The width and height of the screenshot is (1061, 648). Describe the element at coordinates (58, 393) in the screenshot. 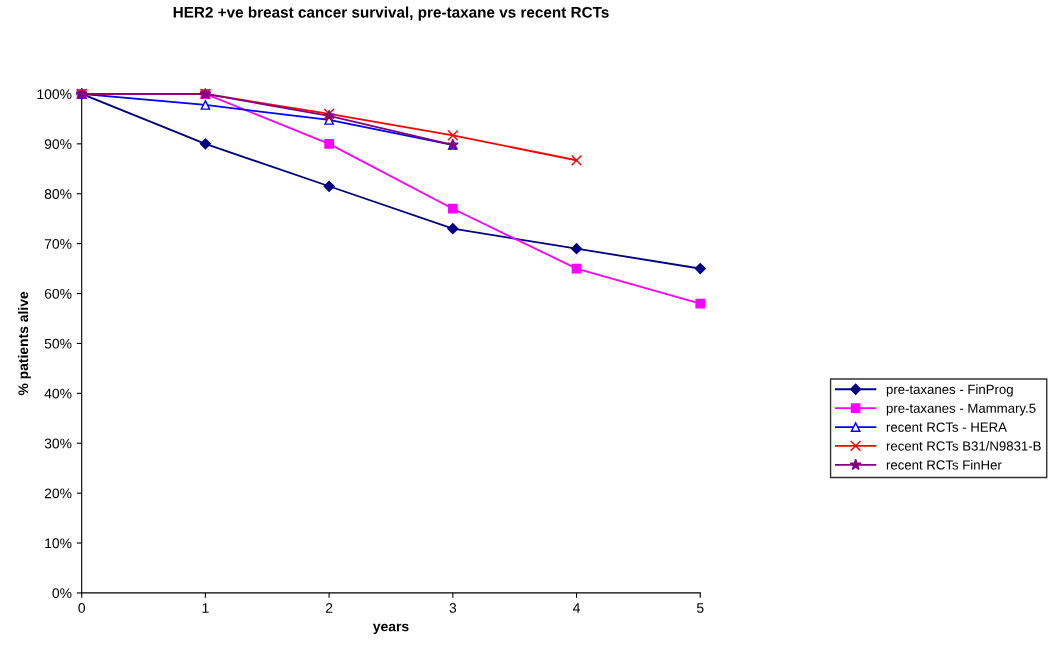

I see `y-tick-label: 40%` at that location.